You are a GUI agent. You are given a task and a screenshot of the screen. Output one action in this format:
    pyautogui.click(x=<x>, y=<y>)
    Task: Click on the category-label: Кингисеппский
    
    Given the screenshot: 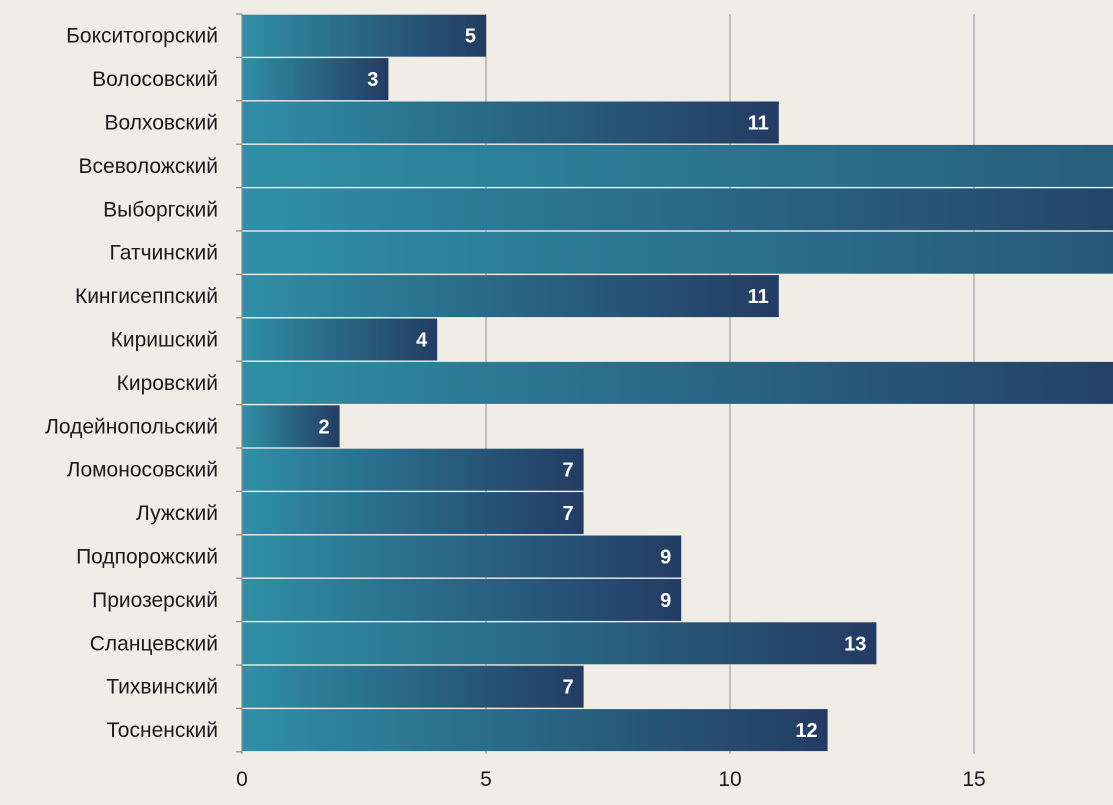 What is the action you would take?
    pyautogui.click(x=146, y=296)
    